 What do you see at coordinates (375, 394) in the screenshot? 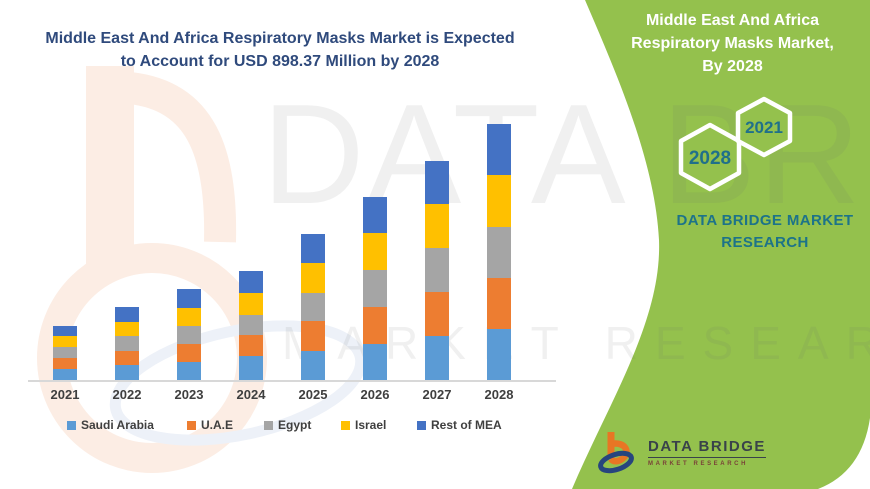
I see `x-axis-label-2026: 2026` at bounding box center [375, 394].